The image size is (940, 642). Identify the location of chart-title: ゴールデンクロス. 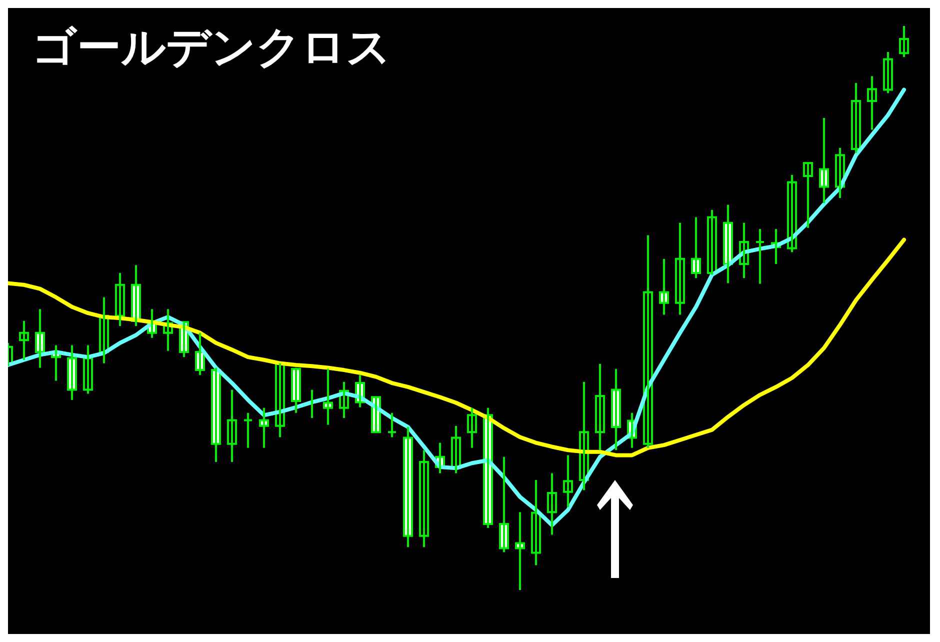
(211, 47).